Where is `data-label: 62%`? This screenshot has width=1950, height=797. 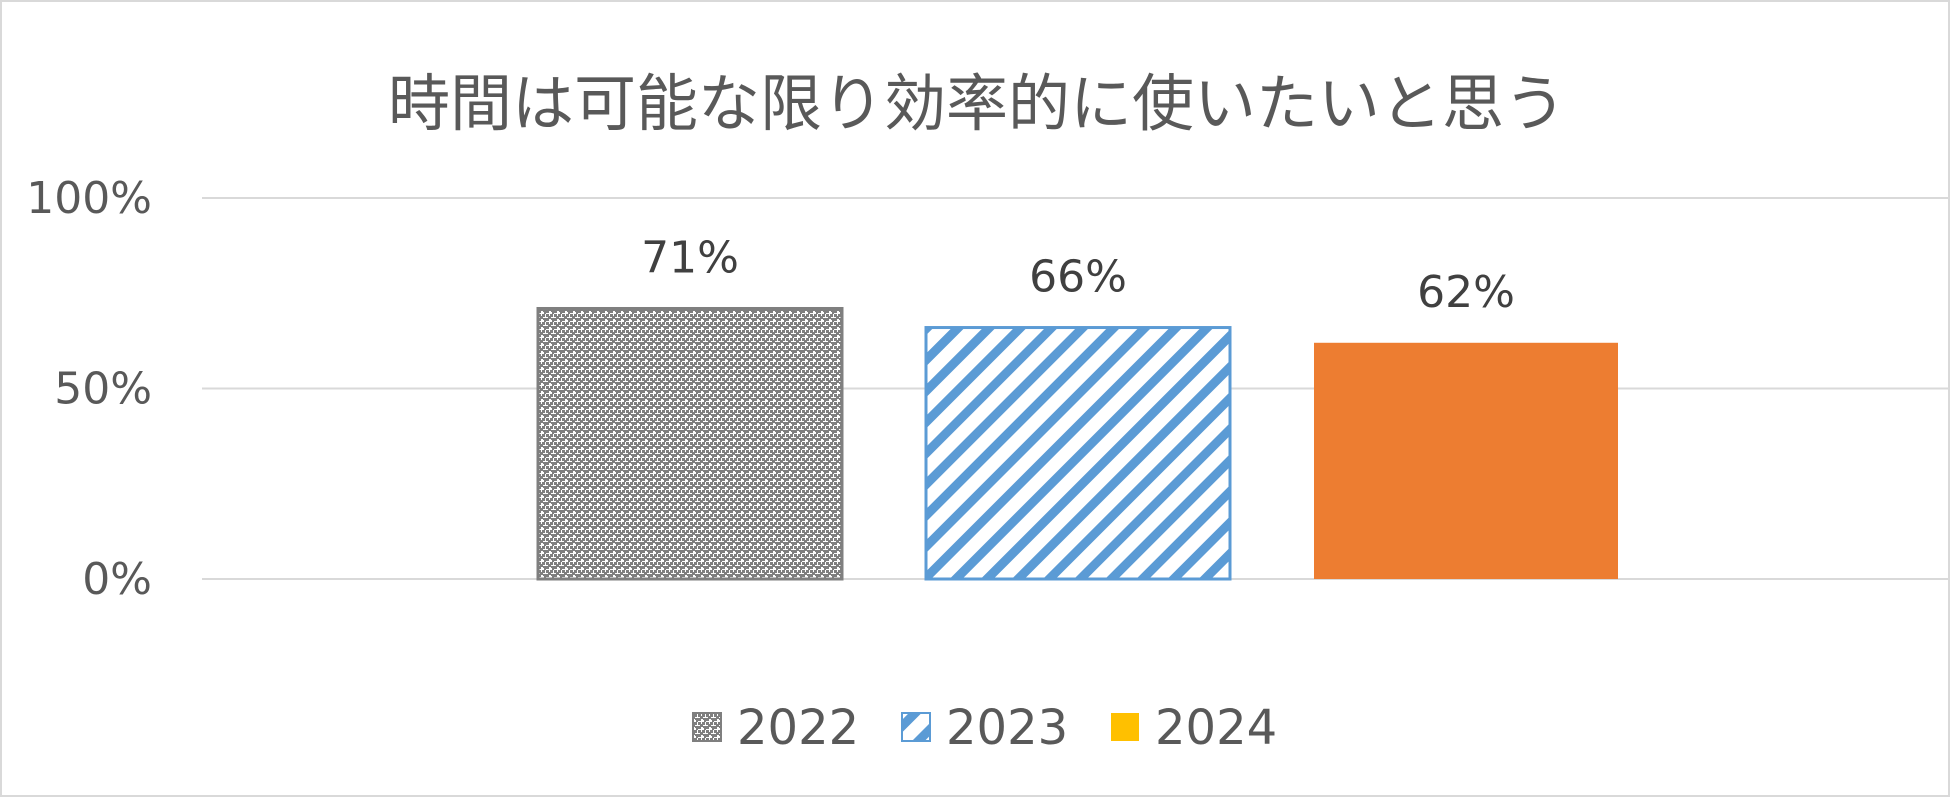
data-label: 62% is located at coordinates (1466, 292).